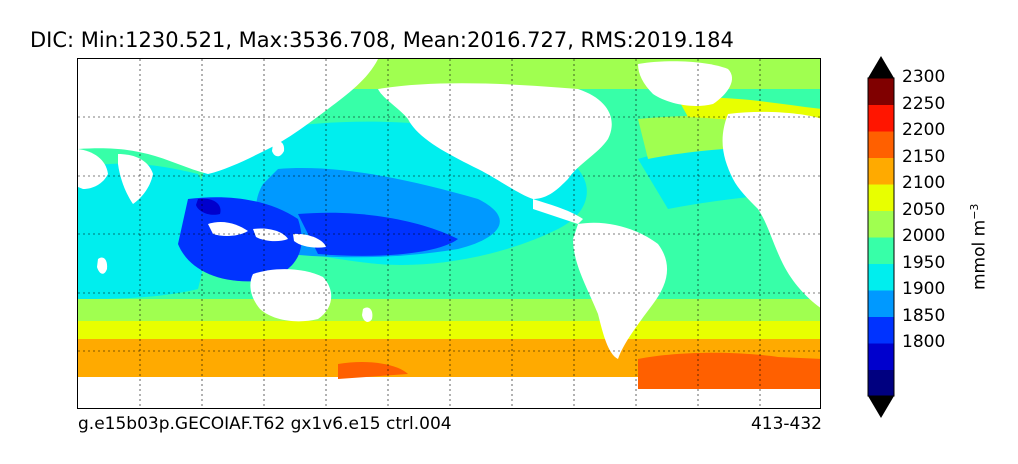 Image resolution: width=1018 pixels, height=464 pixels. What do you see at coordinates (495, 141) in the screenshot?
I see `north-america` at bounding box center [495, 141].